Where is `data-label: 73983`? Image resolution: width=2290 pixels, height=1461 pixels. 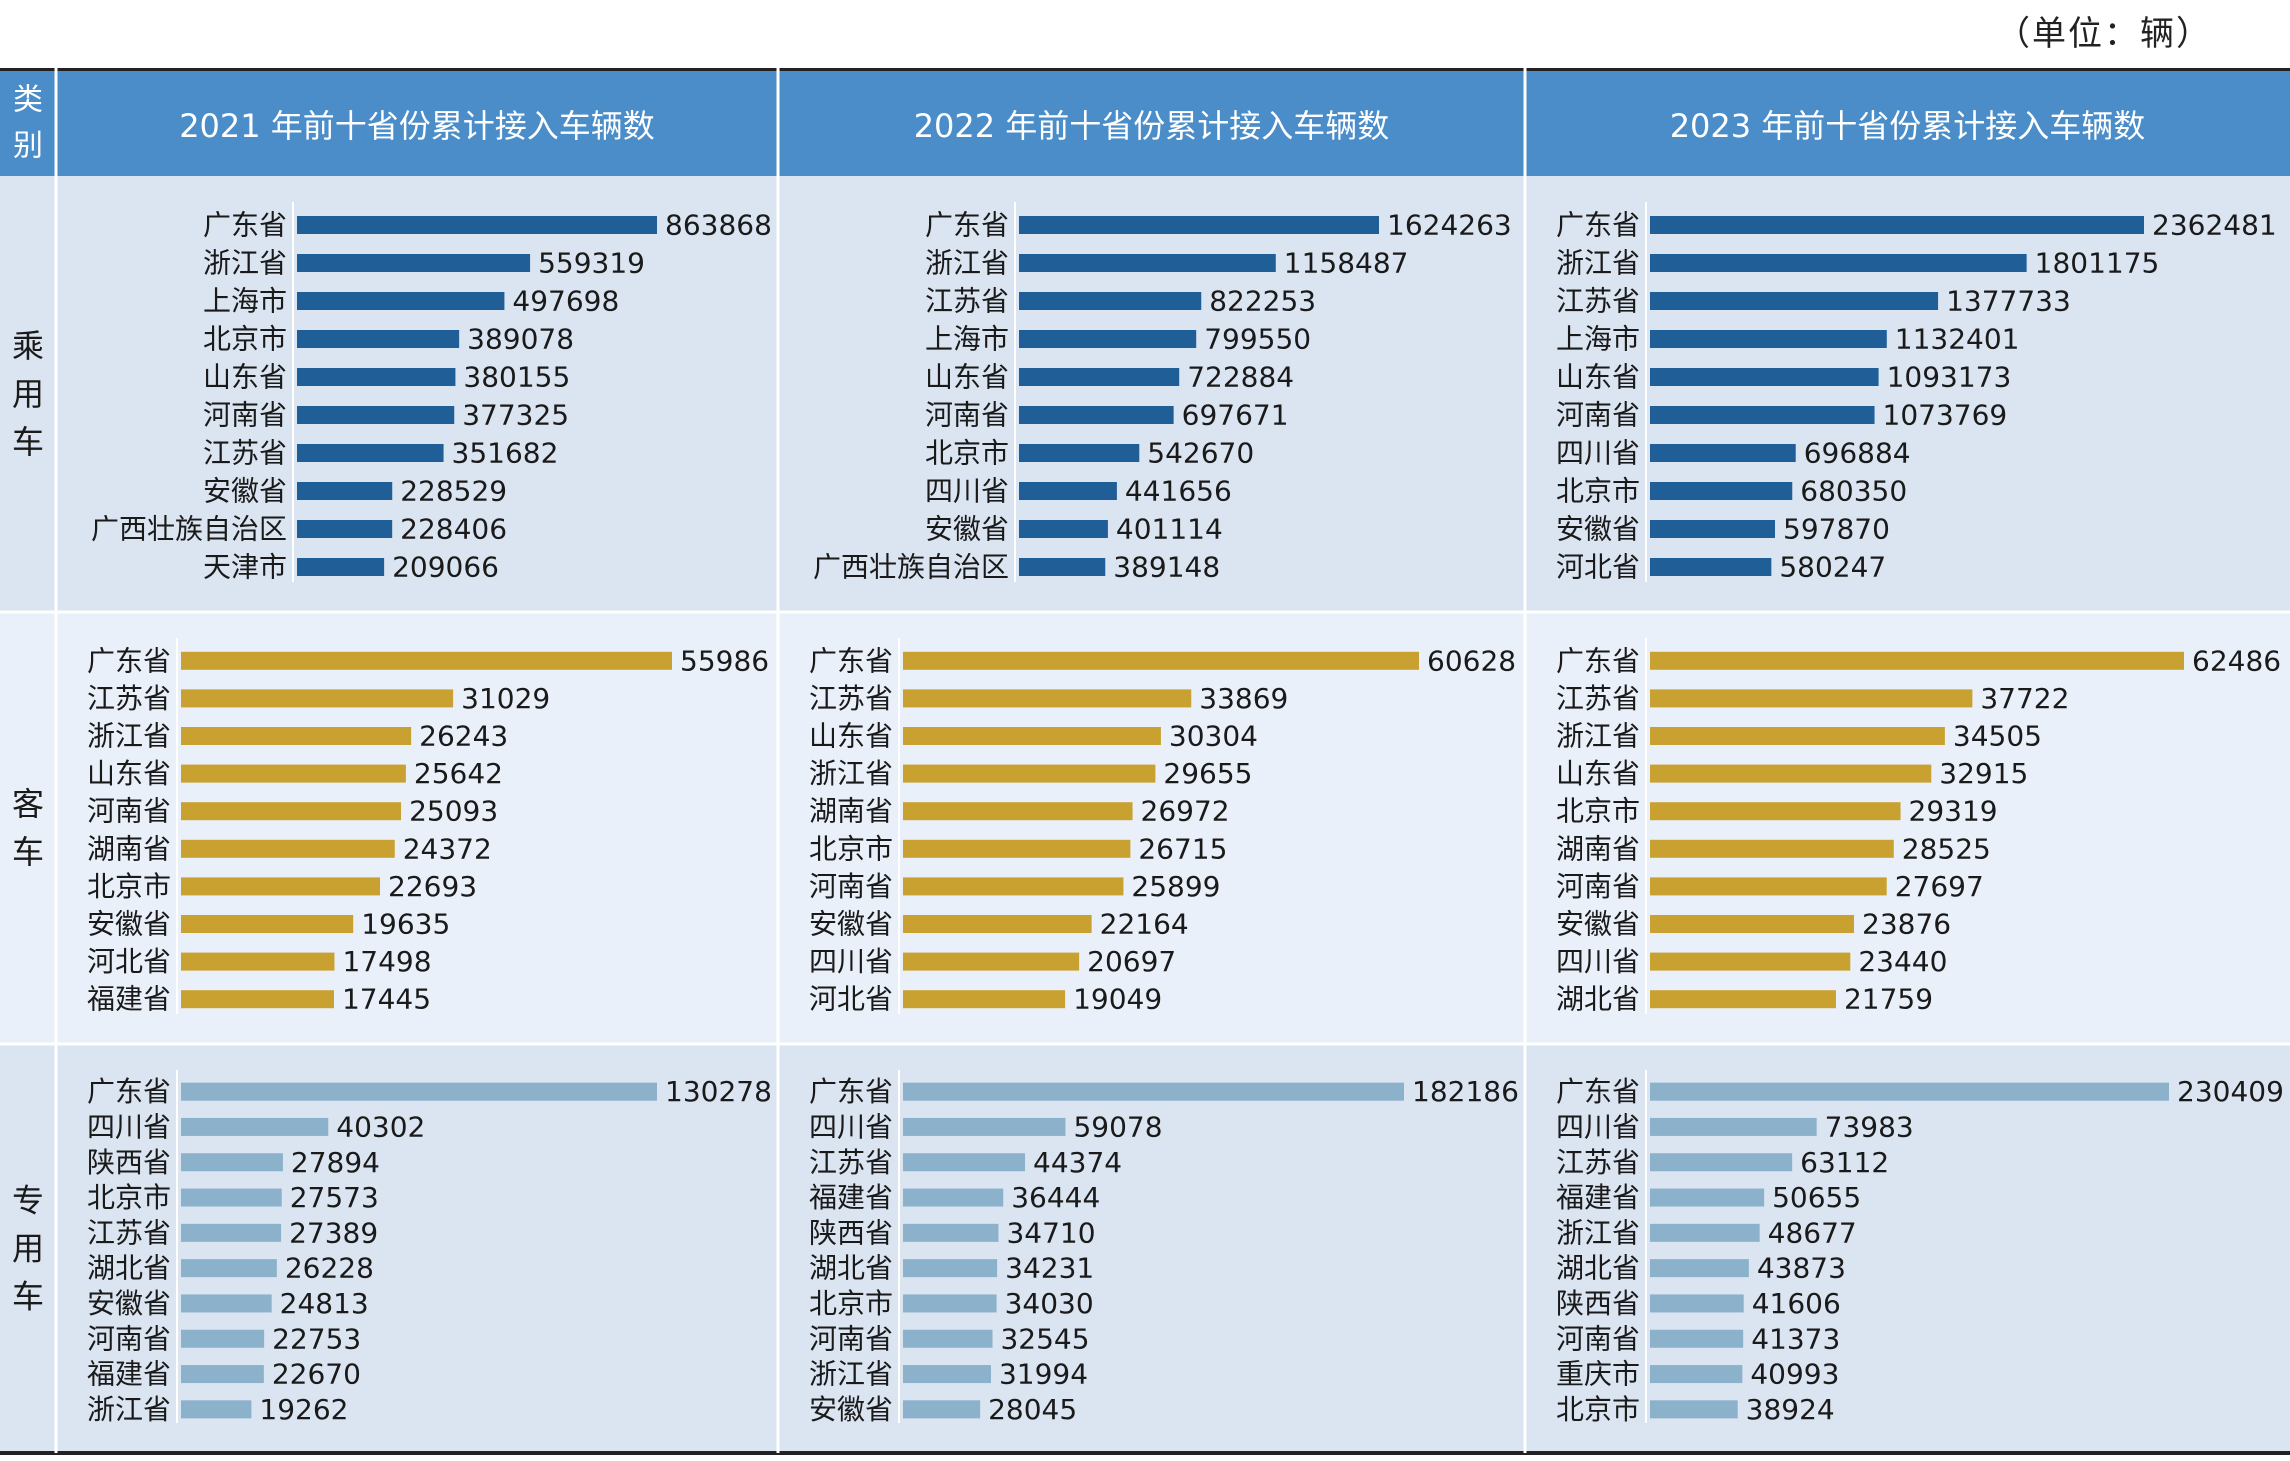 data-label: 73983 is located at coordinates (1869, 1126).